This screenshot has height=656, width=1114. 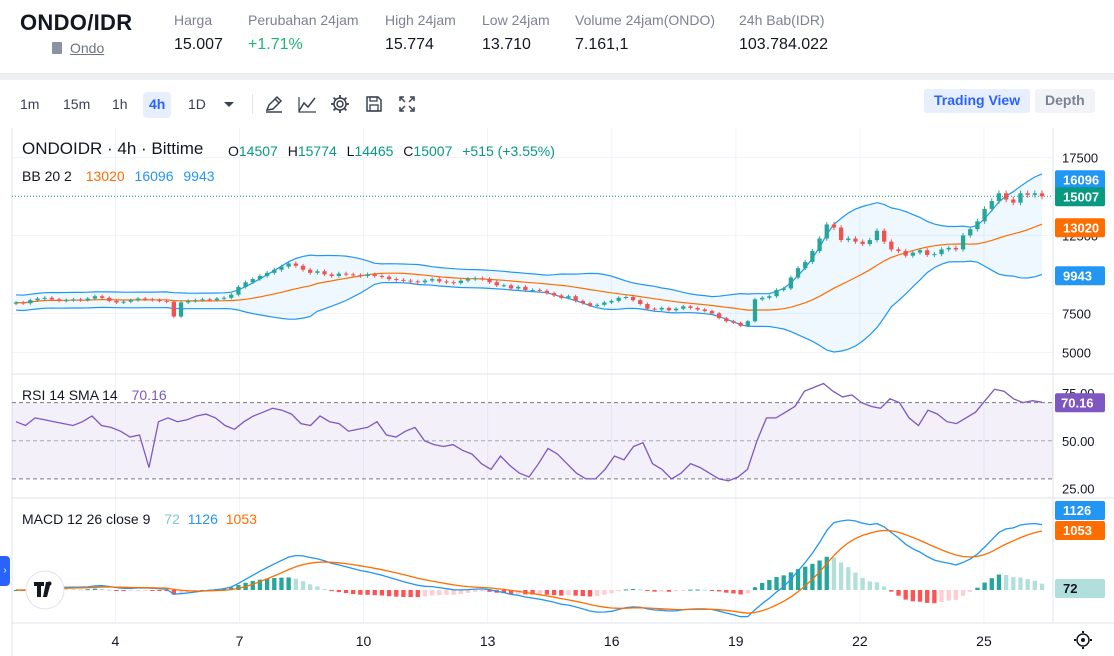 I want to click on legend-bb: BB 20 2 13020 16096 9943, so click(x=118, y=176).